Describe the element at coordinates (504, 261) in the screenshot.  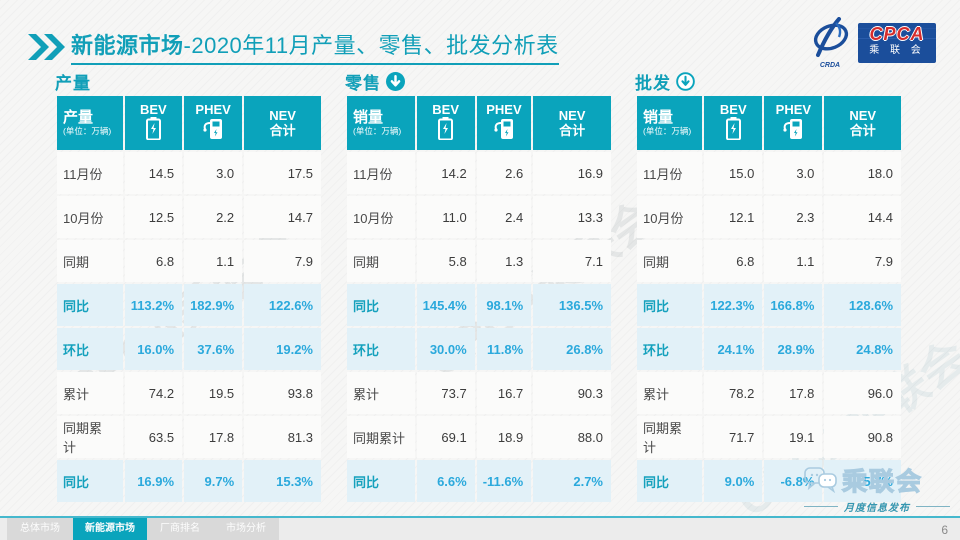
I see `cell-phev: 1.3` at that location.